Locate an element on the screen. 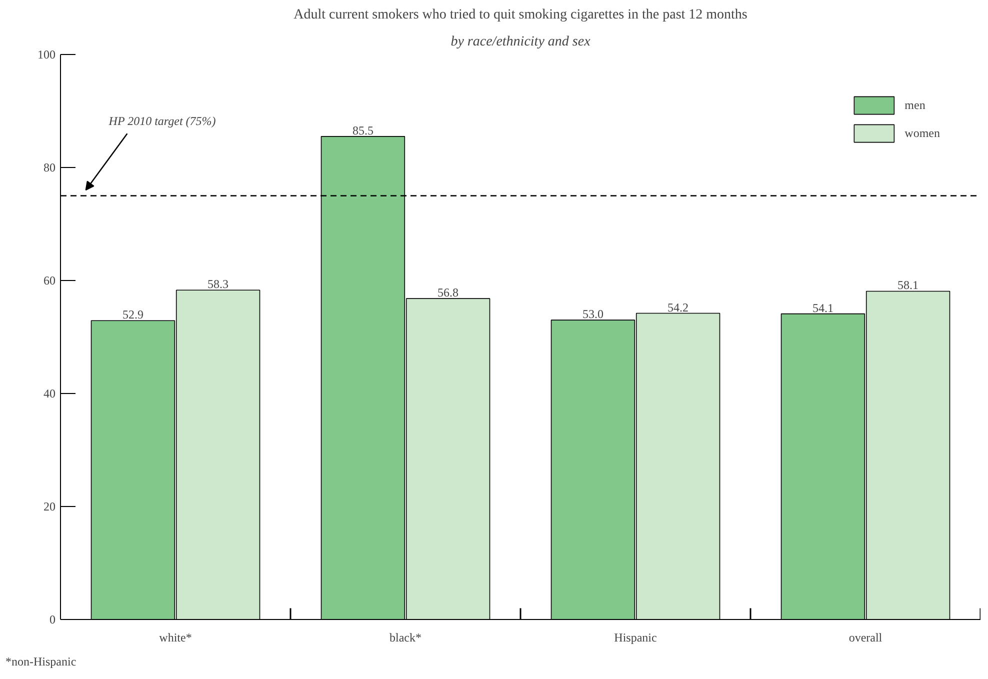 The image size is (988, 679). x-tick-label: Hispanic is located at coordinates (635, 637).